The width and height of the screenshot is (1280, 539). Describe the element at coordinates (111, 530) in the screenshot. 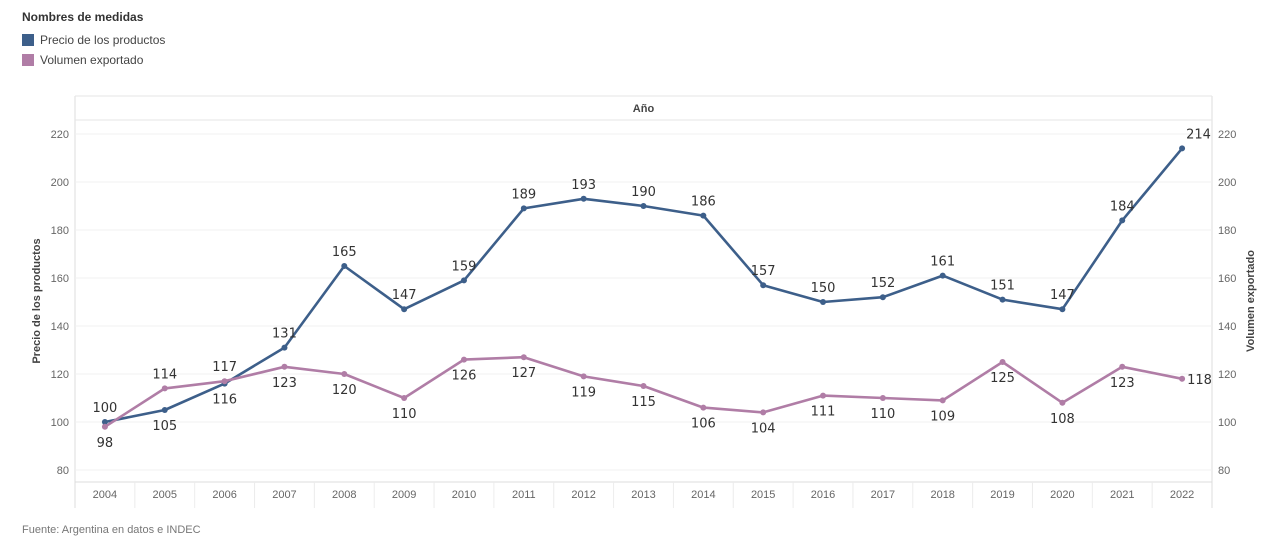

I see `source-note: Fuente: Argentina en datos e INDEC` at that location.